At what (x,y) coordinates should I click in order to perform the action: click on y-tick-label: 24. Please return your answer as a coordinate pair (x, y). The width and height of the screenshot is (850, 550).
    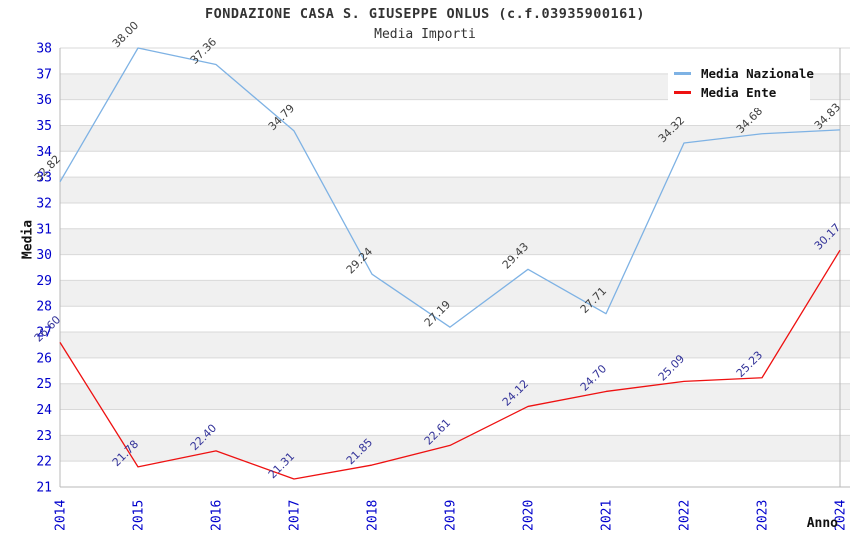
    Looking at the image, I should click on (44, 410).